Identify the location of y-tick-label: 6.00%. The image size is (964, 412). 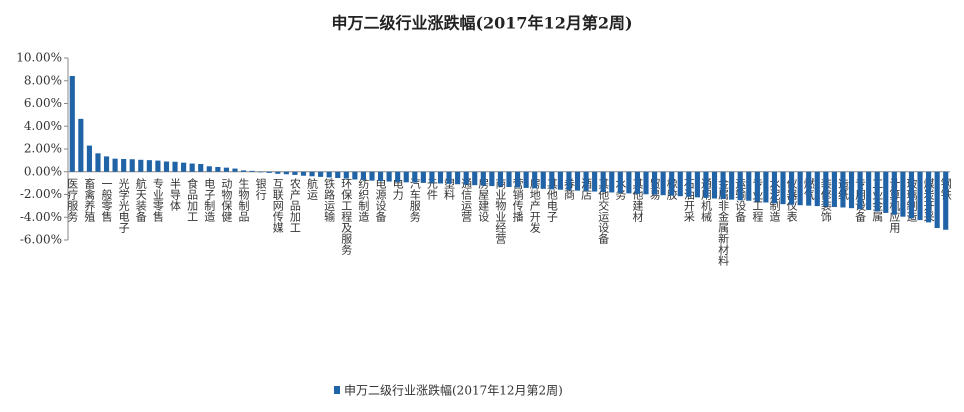
(43, 103).